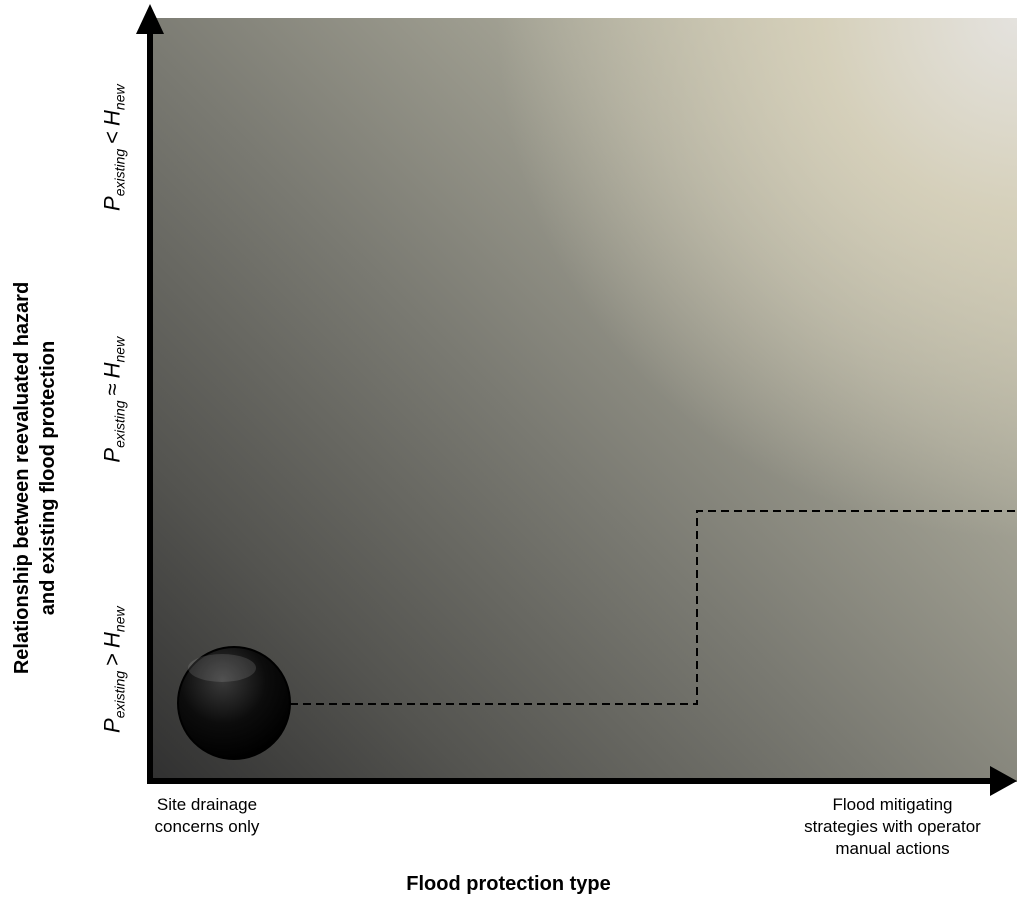  What do you see at coordinates (119, 424) in the screenshot?
I see `y-level-approx-p-sub: existing` at bounding box center [119, 424].